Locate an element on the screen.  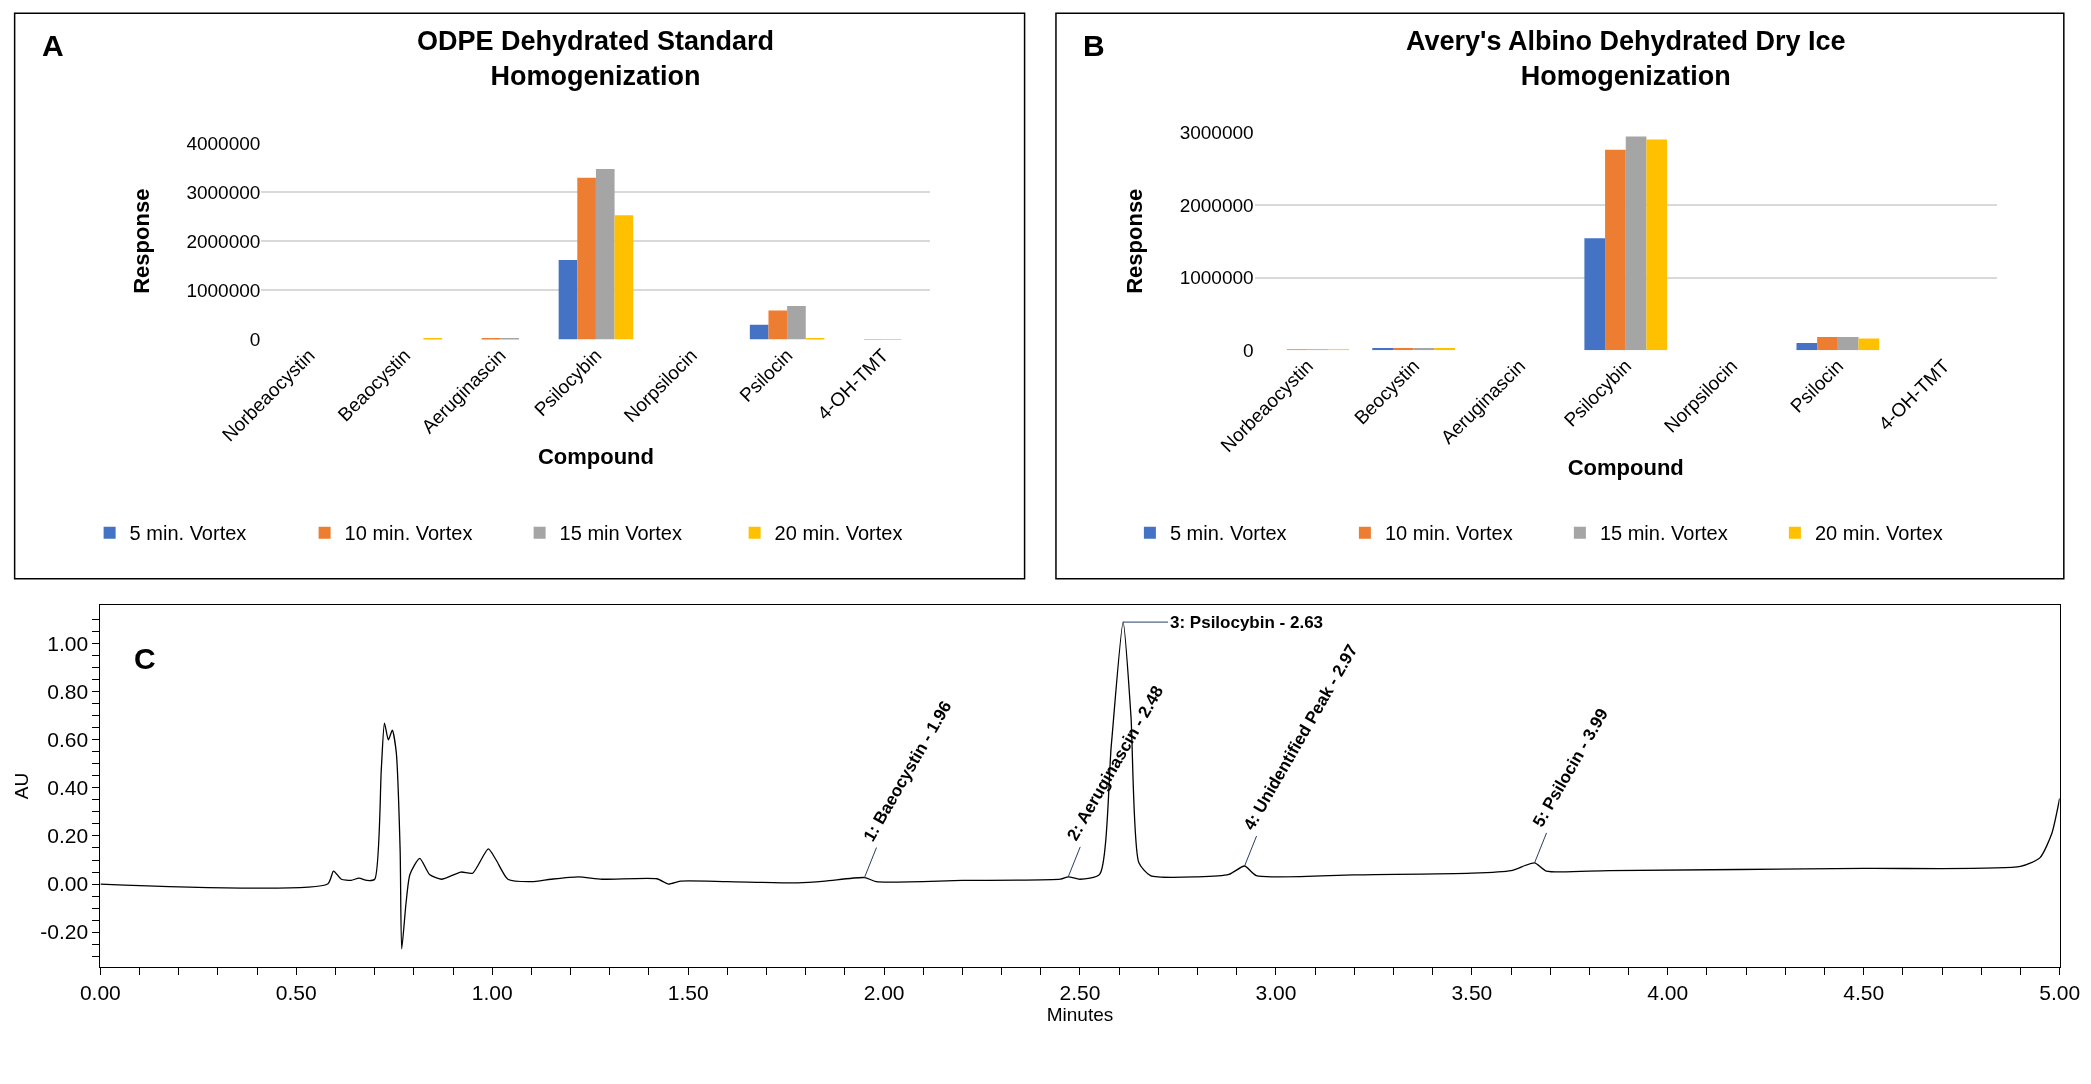
x-tick-label: 5.00 is located at coordinates (2060, 992).